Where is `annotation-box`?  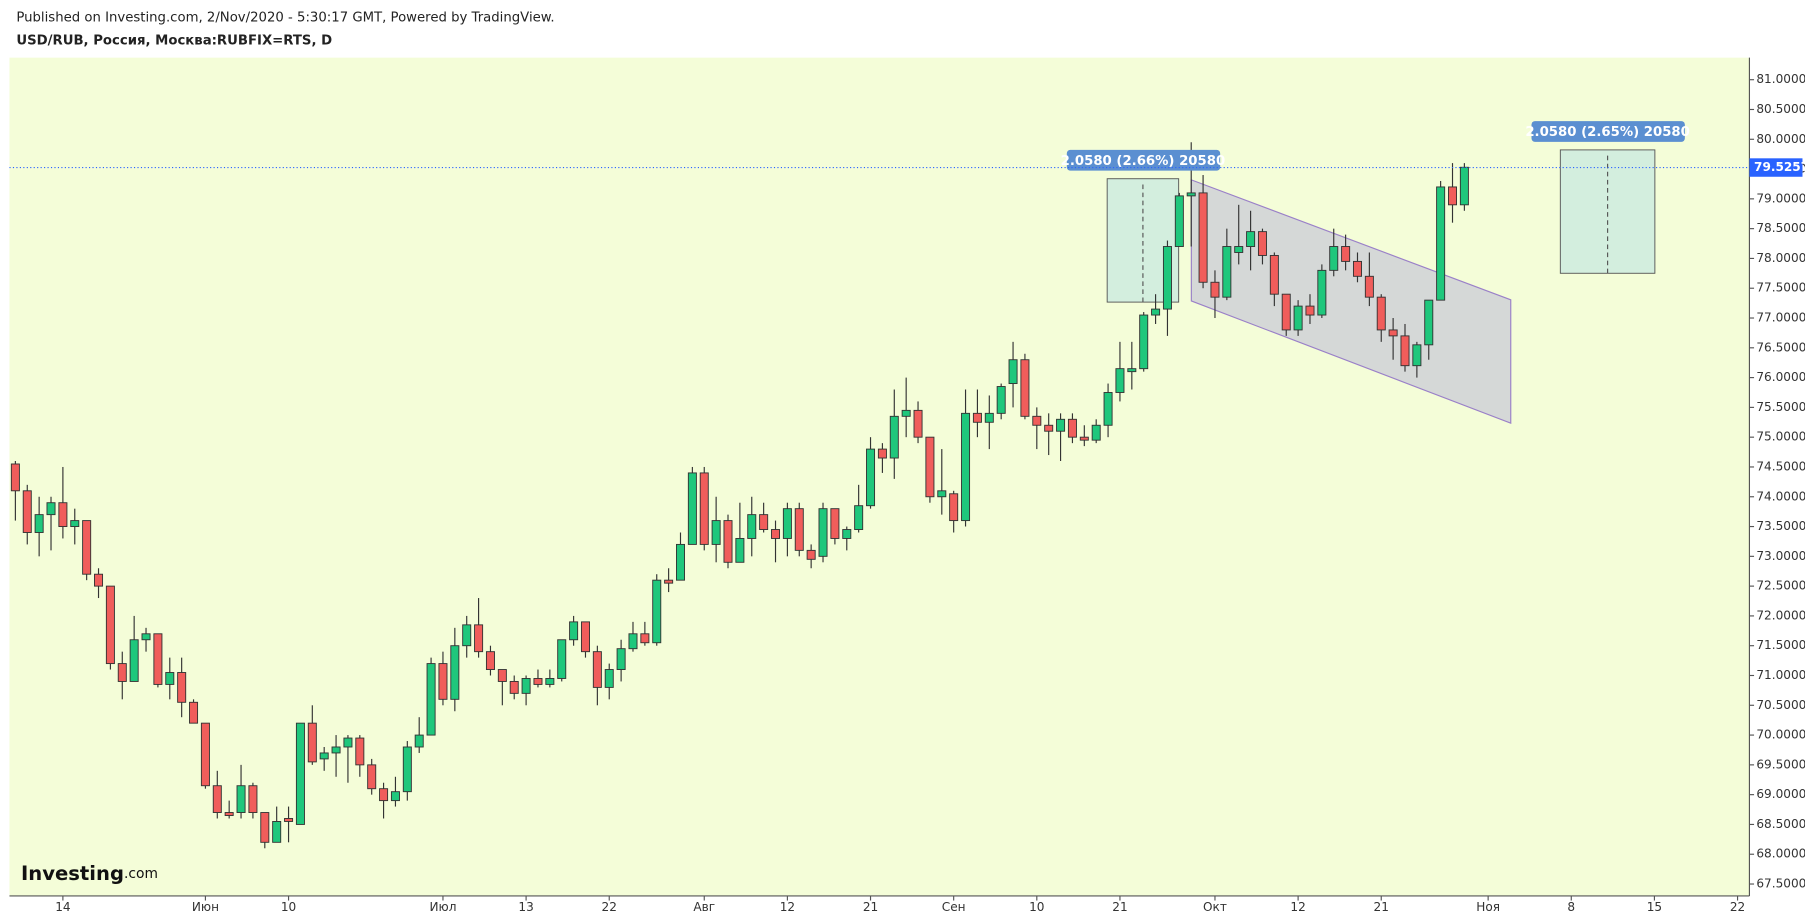
annotation-box is located at coordinates (1143, 160).